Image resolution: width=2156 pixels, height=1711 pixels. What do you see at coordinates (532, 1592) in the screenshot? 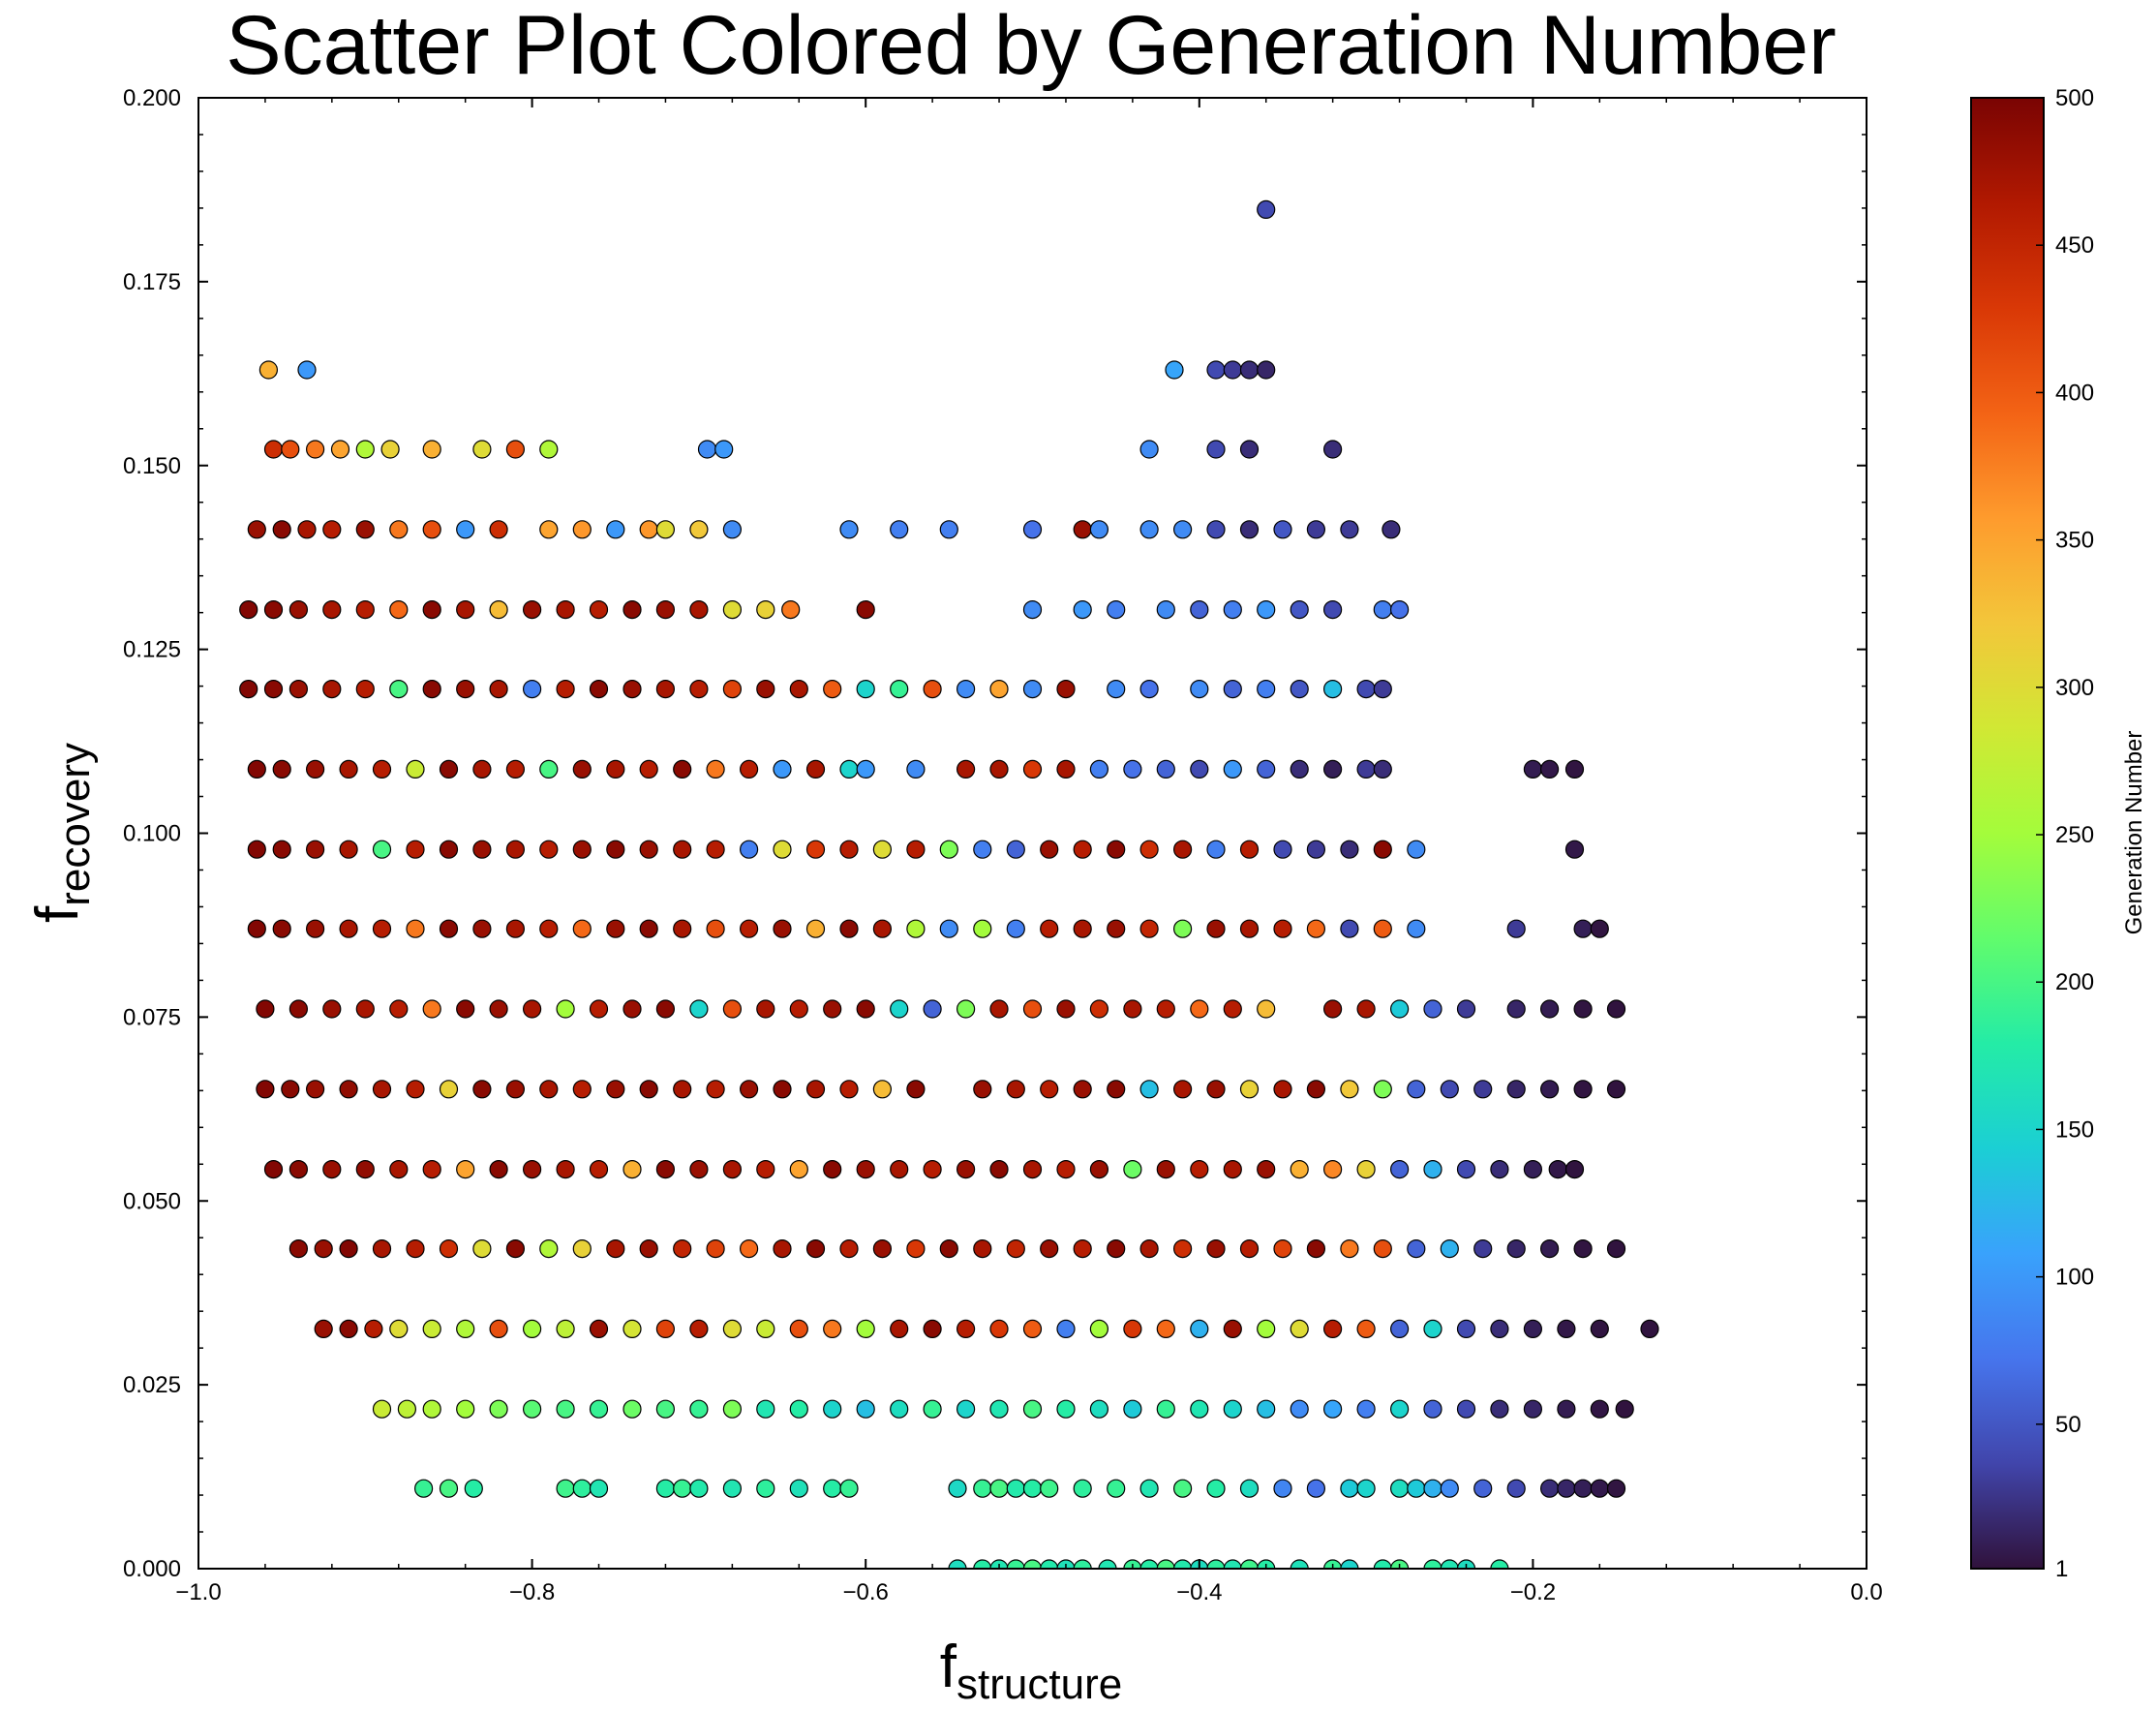
I see `x-tick-label: −0.8` at bounding box center [532, 1592].